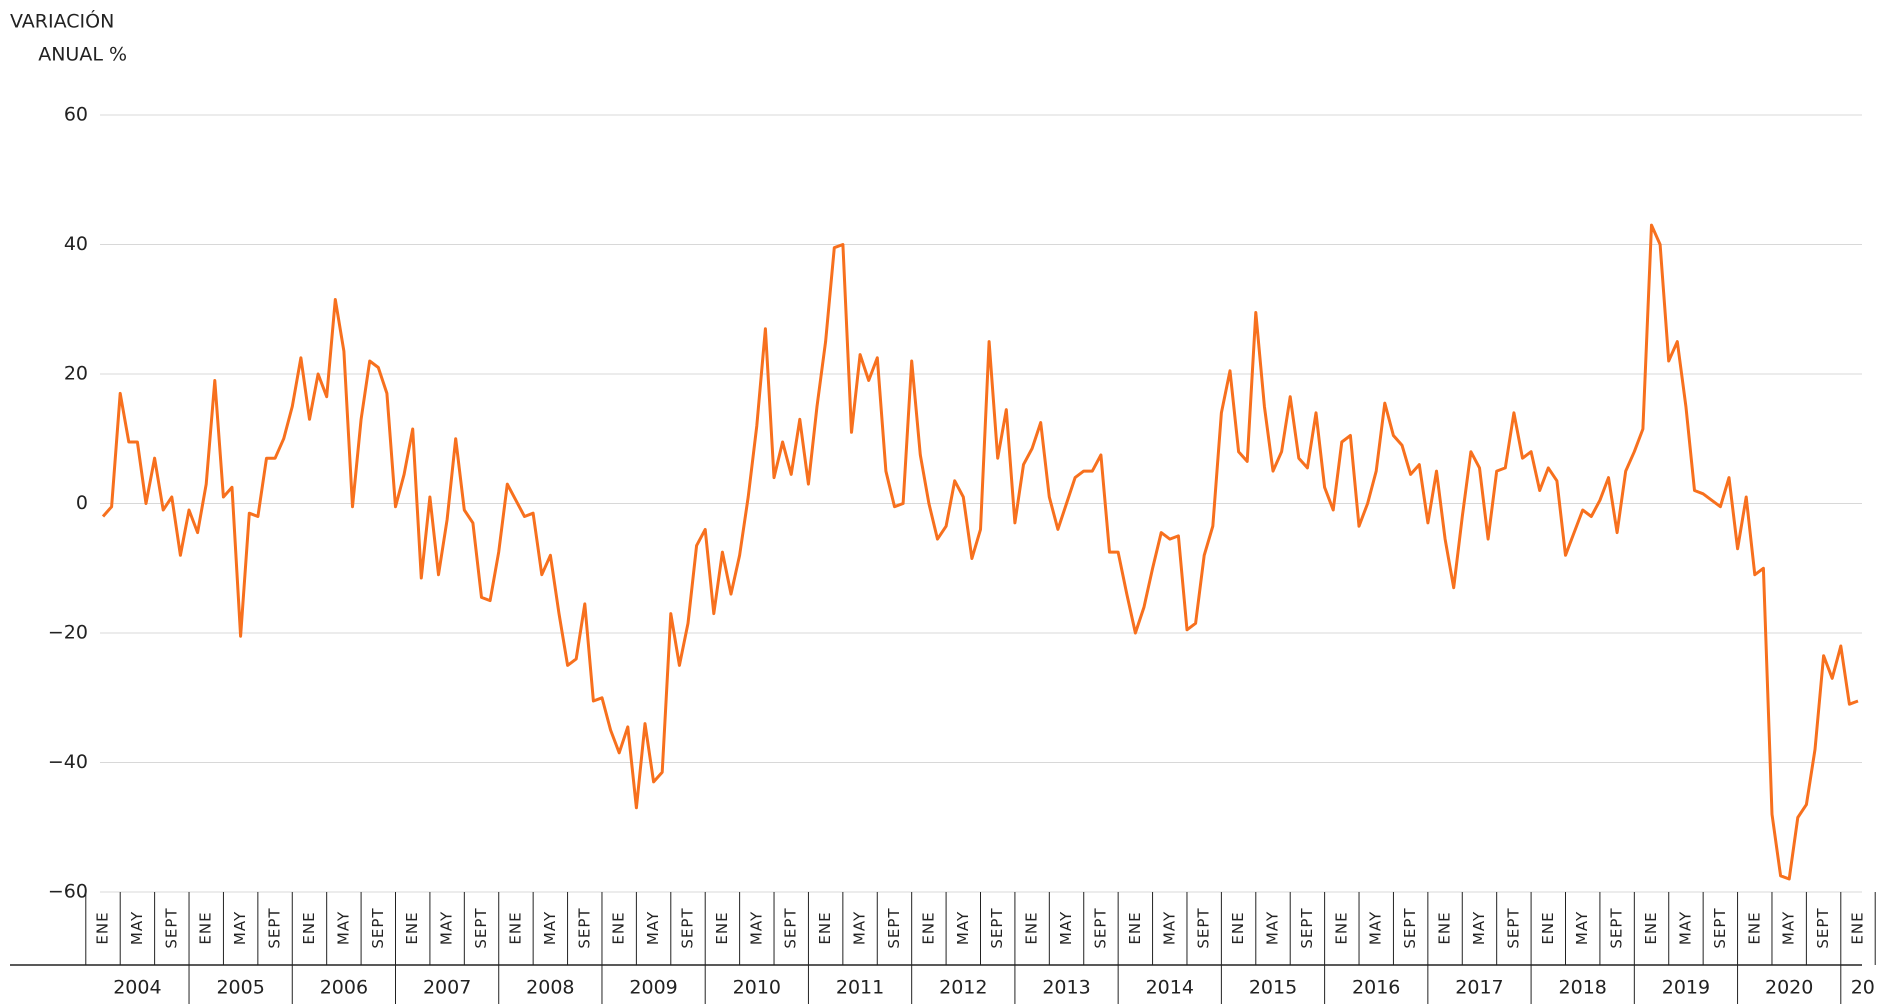 The image size is (1904, 1006). Describe the element at coordinates (68, 762) in the screenshot. I see `y-tick-label: −40` at that location.